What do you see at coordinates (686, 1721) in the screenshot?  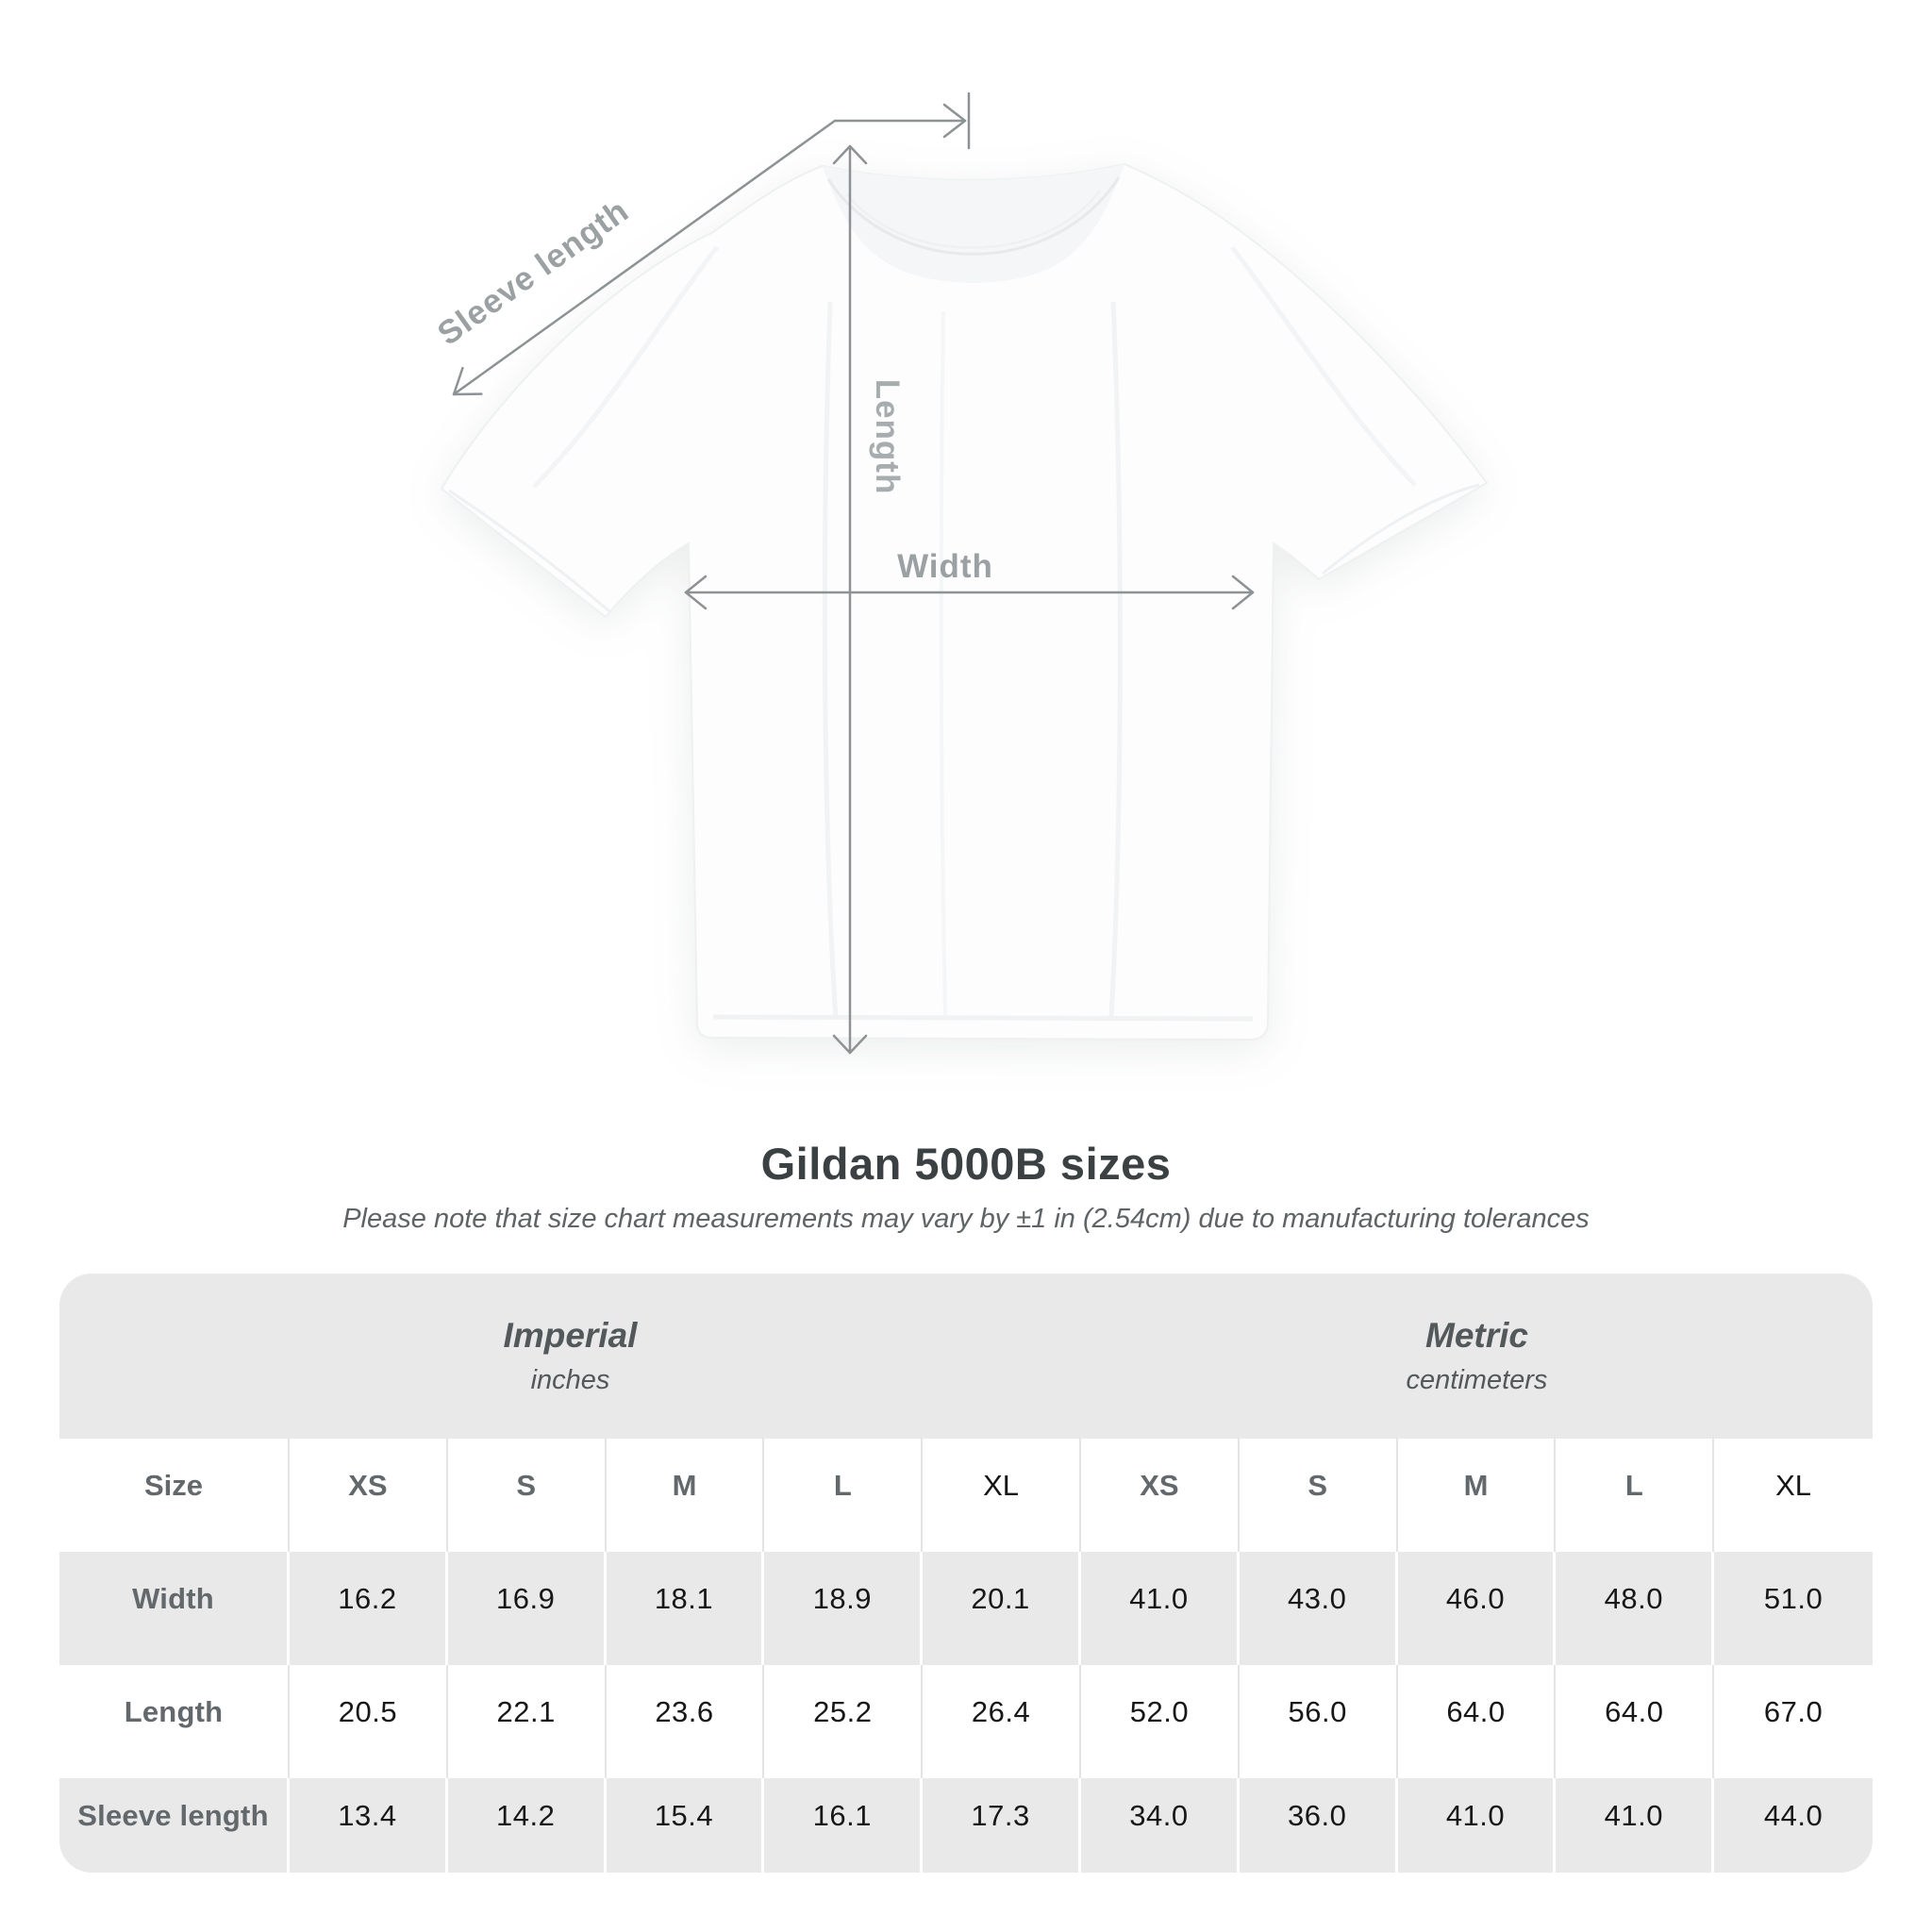 I see `cell-length-imperial-m: 23.6` at bounding box center [686, 1721].